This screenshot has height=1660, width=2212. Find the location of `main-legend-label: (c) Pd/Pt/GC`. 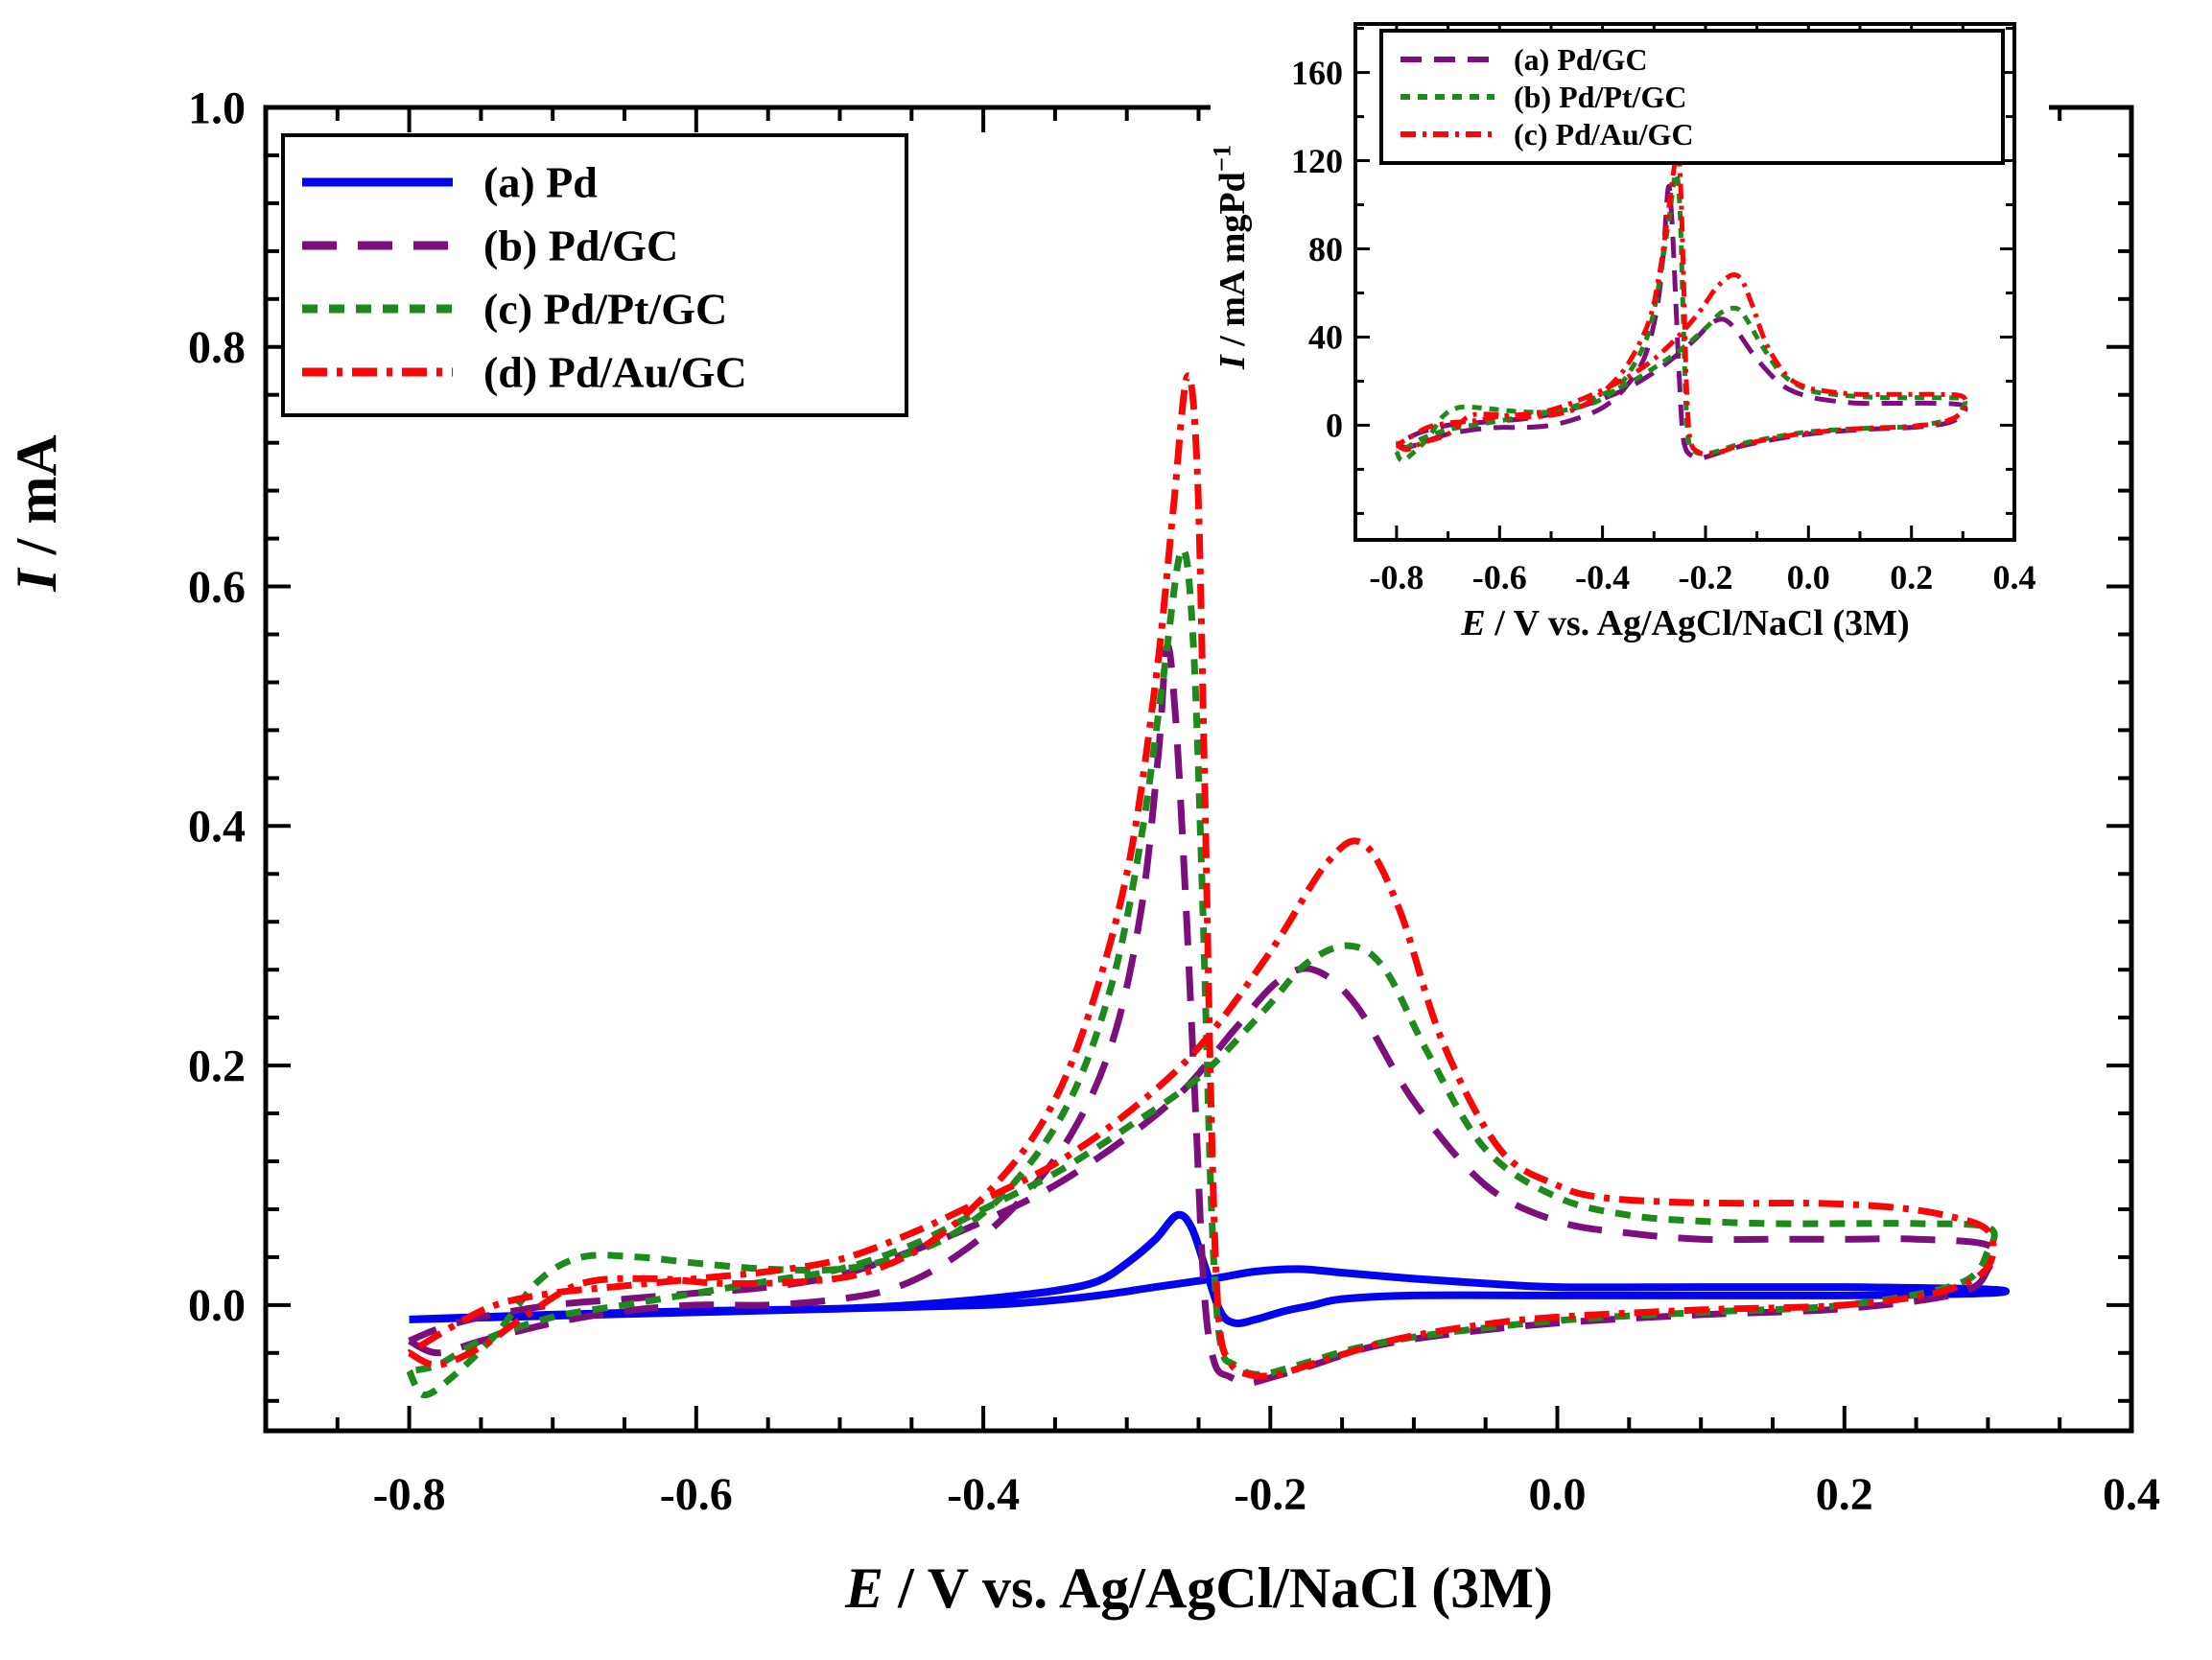

main-legend-label: (c) Pd/Pt/GC is located at coordinates (605, 309).